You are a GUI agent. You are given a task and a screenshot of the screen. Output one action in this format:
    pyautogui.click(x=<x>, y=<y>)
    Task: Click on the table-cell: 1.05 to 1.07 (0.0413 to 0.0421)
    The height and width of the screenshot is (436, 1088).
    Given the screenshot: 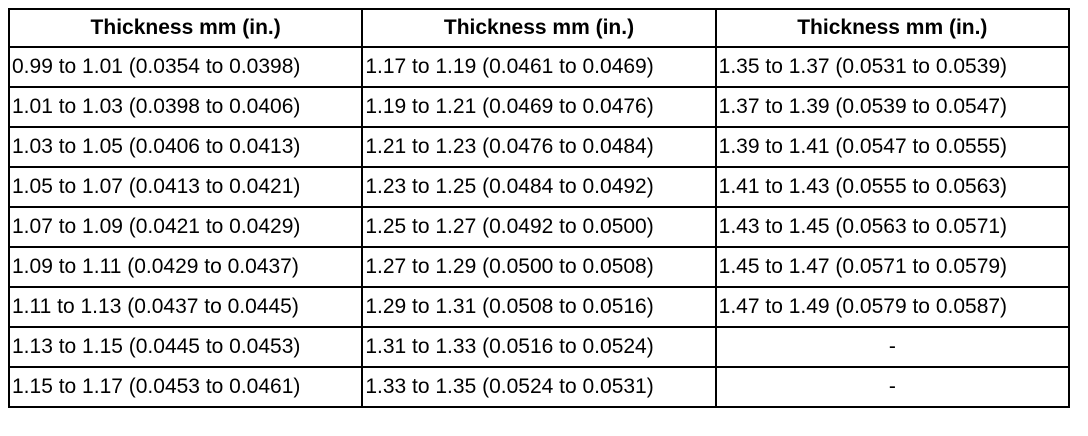 What is the action you would take?
    pyautogui.click(x=185, y=187)
    